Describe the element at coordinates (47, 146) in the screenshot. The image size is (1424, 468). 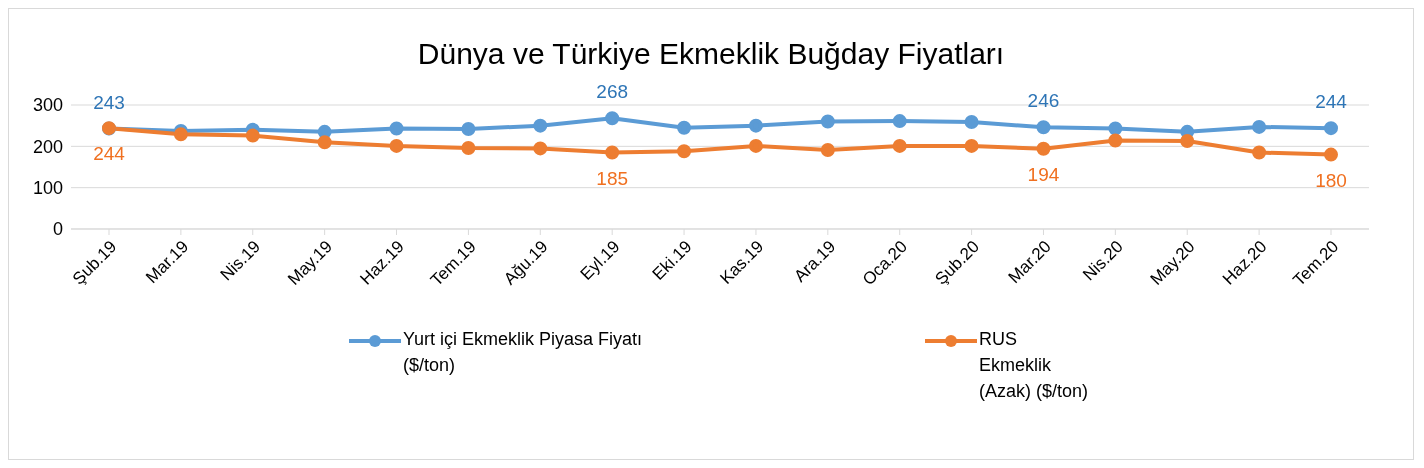
I see `y-tick-label: 200` at that location.